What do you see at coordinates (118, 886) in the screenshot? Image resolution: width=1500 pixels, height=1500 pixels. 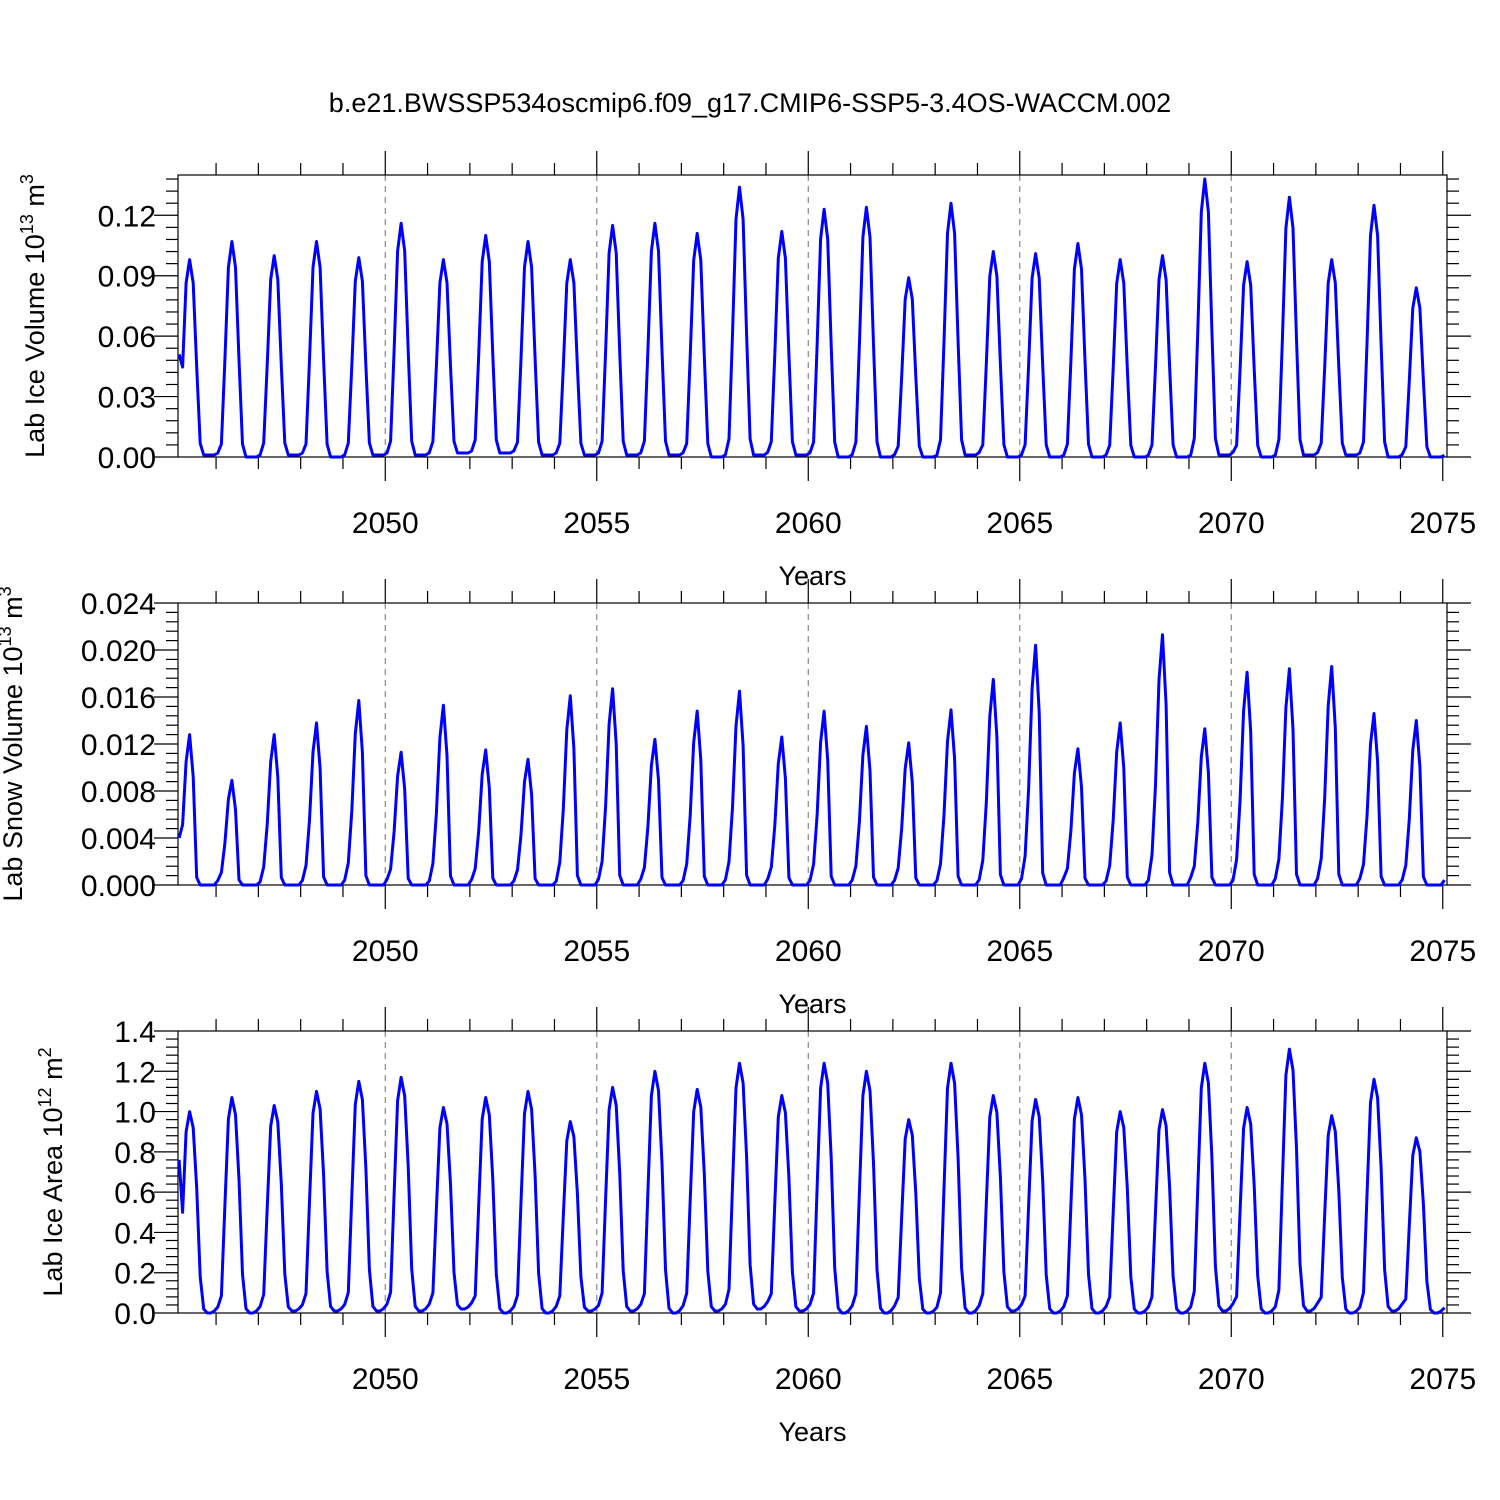 I see `y-tick-label: 0.000` at bounding box center [118, 886].